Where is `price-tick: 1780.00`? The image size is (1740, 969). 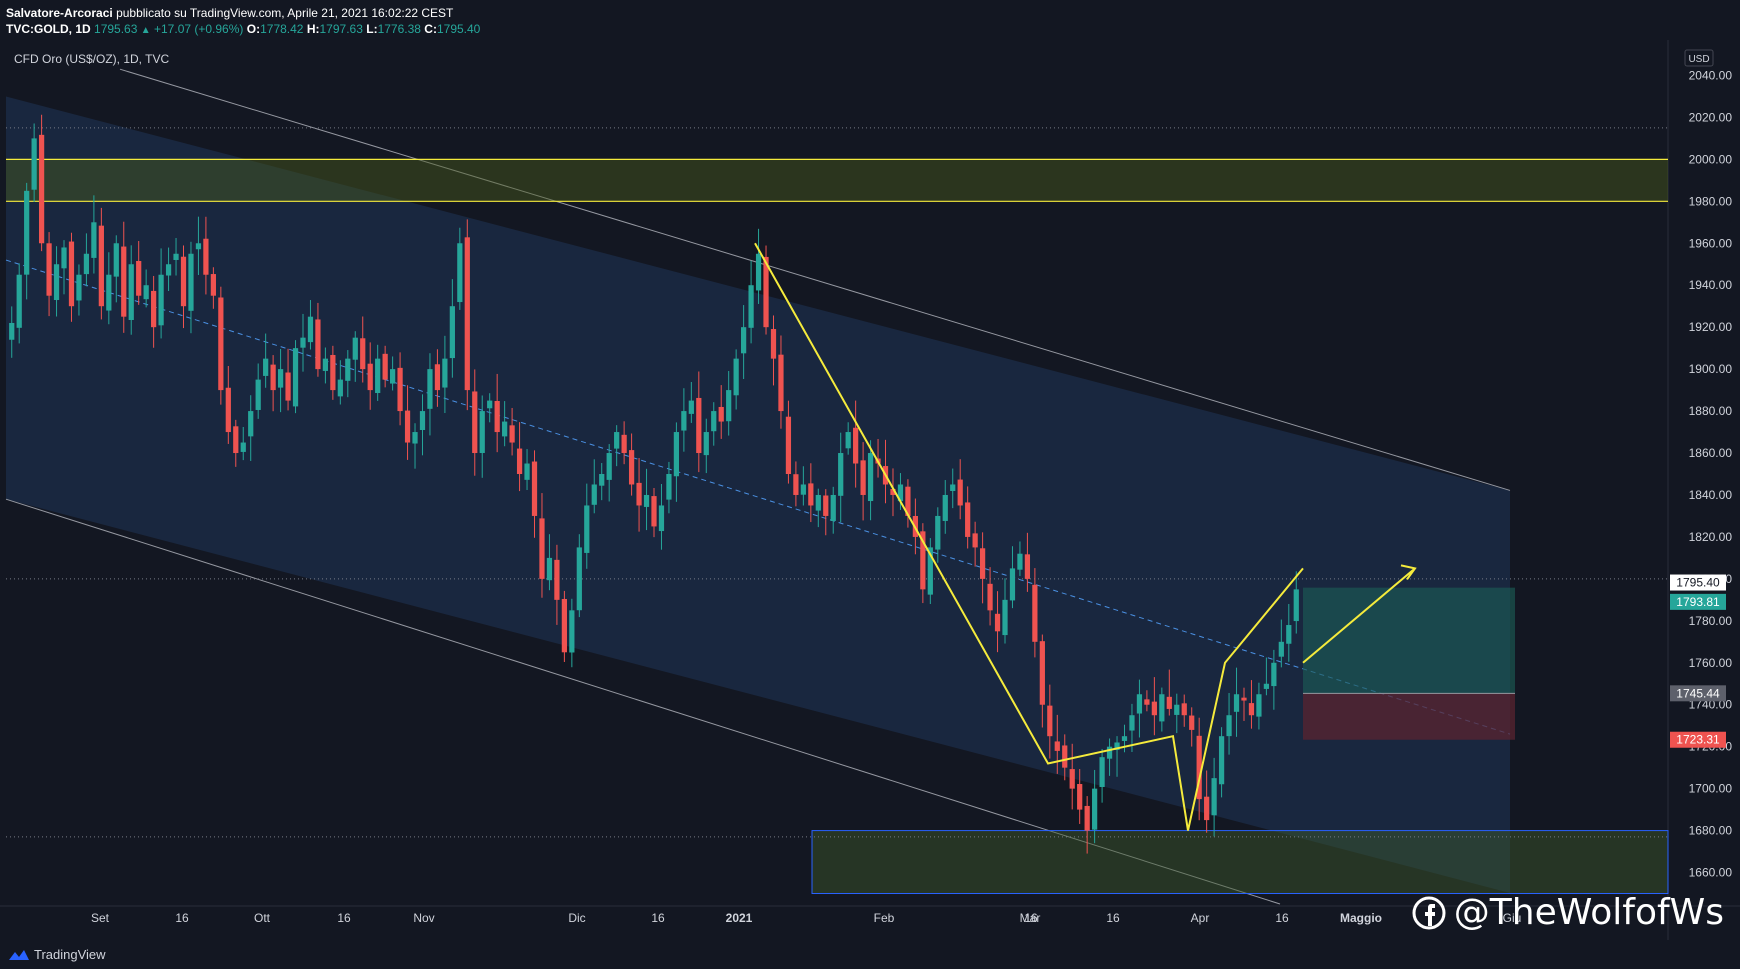 price-tick: 1780.00 is located at coordinates (1711, 621).